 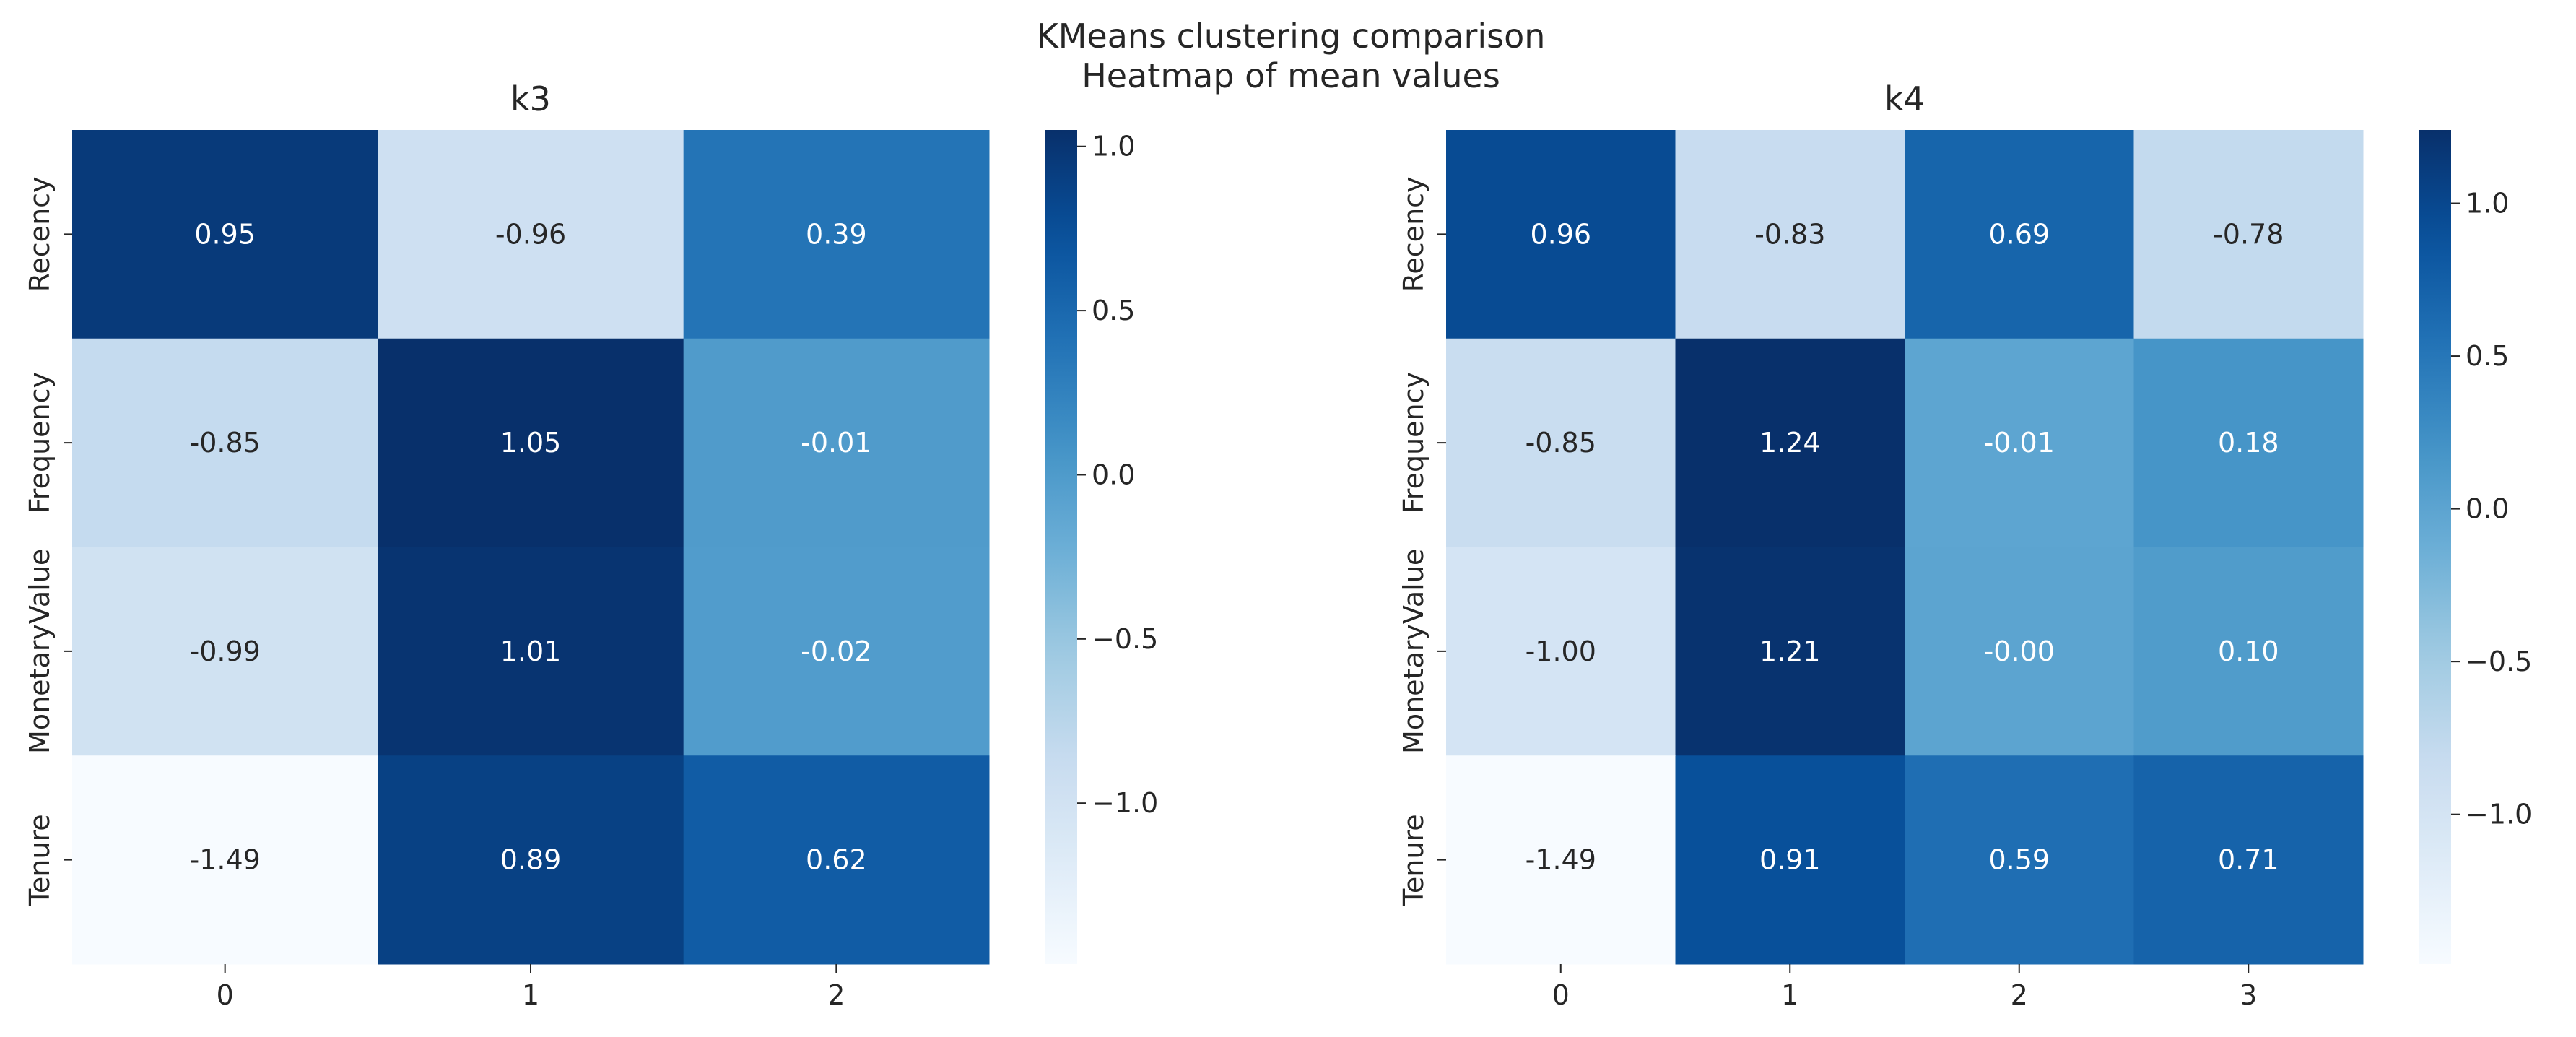 I want to click on cell-value-label: -0.99, so click(x=226, y=651).